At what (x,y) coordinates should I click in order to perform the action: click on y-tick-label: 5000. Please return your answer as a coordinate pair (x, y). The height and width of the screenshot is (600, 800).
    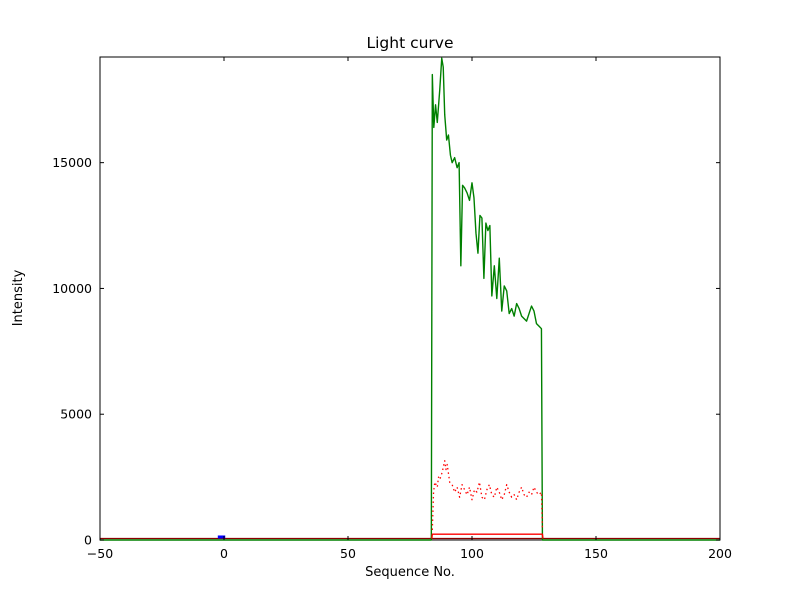
    Looking at the image, I should click on (76, 414).